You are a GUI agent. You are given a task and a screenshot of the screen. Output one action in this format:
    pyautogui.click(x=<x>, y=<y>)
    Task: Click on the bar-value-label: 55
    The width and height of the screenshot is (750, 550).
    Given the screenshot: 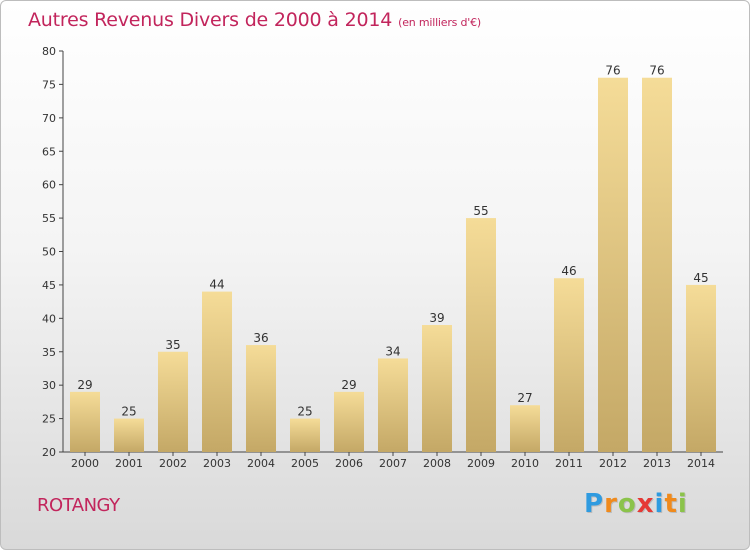 What is the action you would take?
    pyautogui.click(x=480, y=211)
    